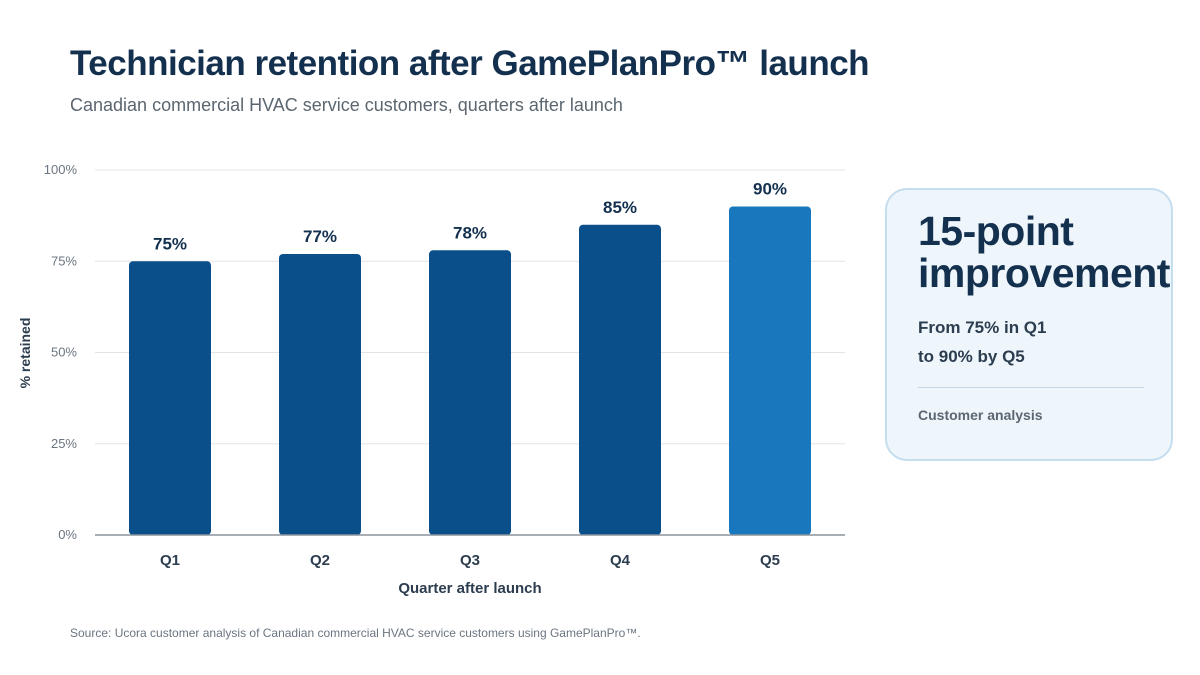 This screenshot has width=1200, height=675. Describe the element at coordinates (470, 232) in the screenshot. I see `data-label: 78%` at that location.